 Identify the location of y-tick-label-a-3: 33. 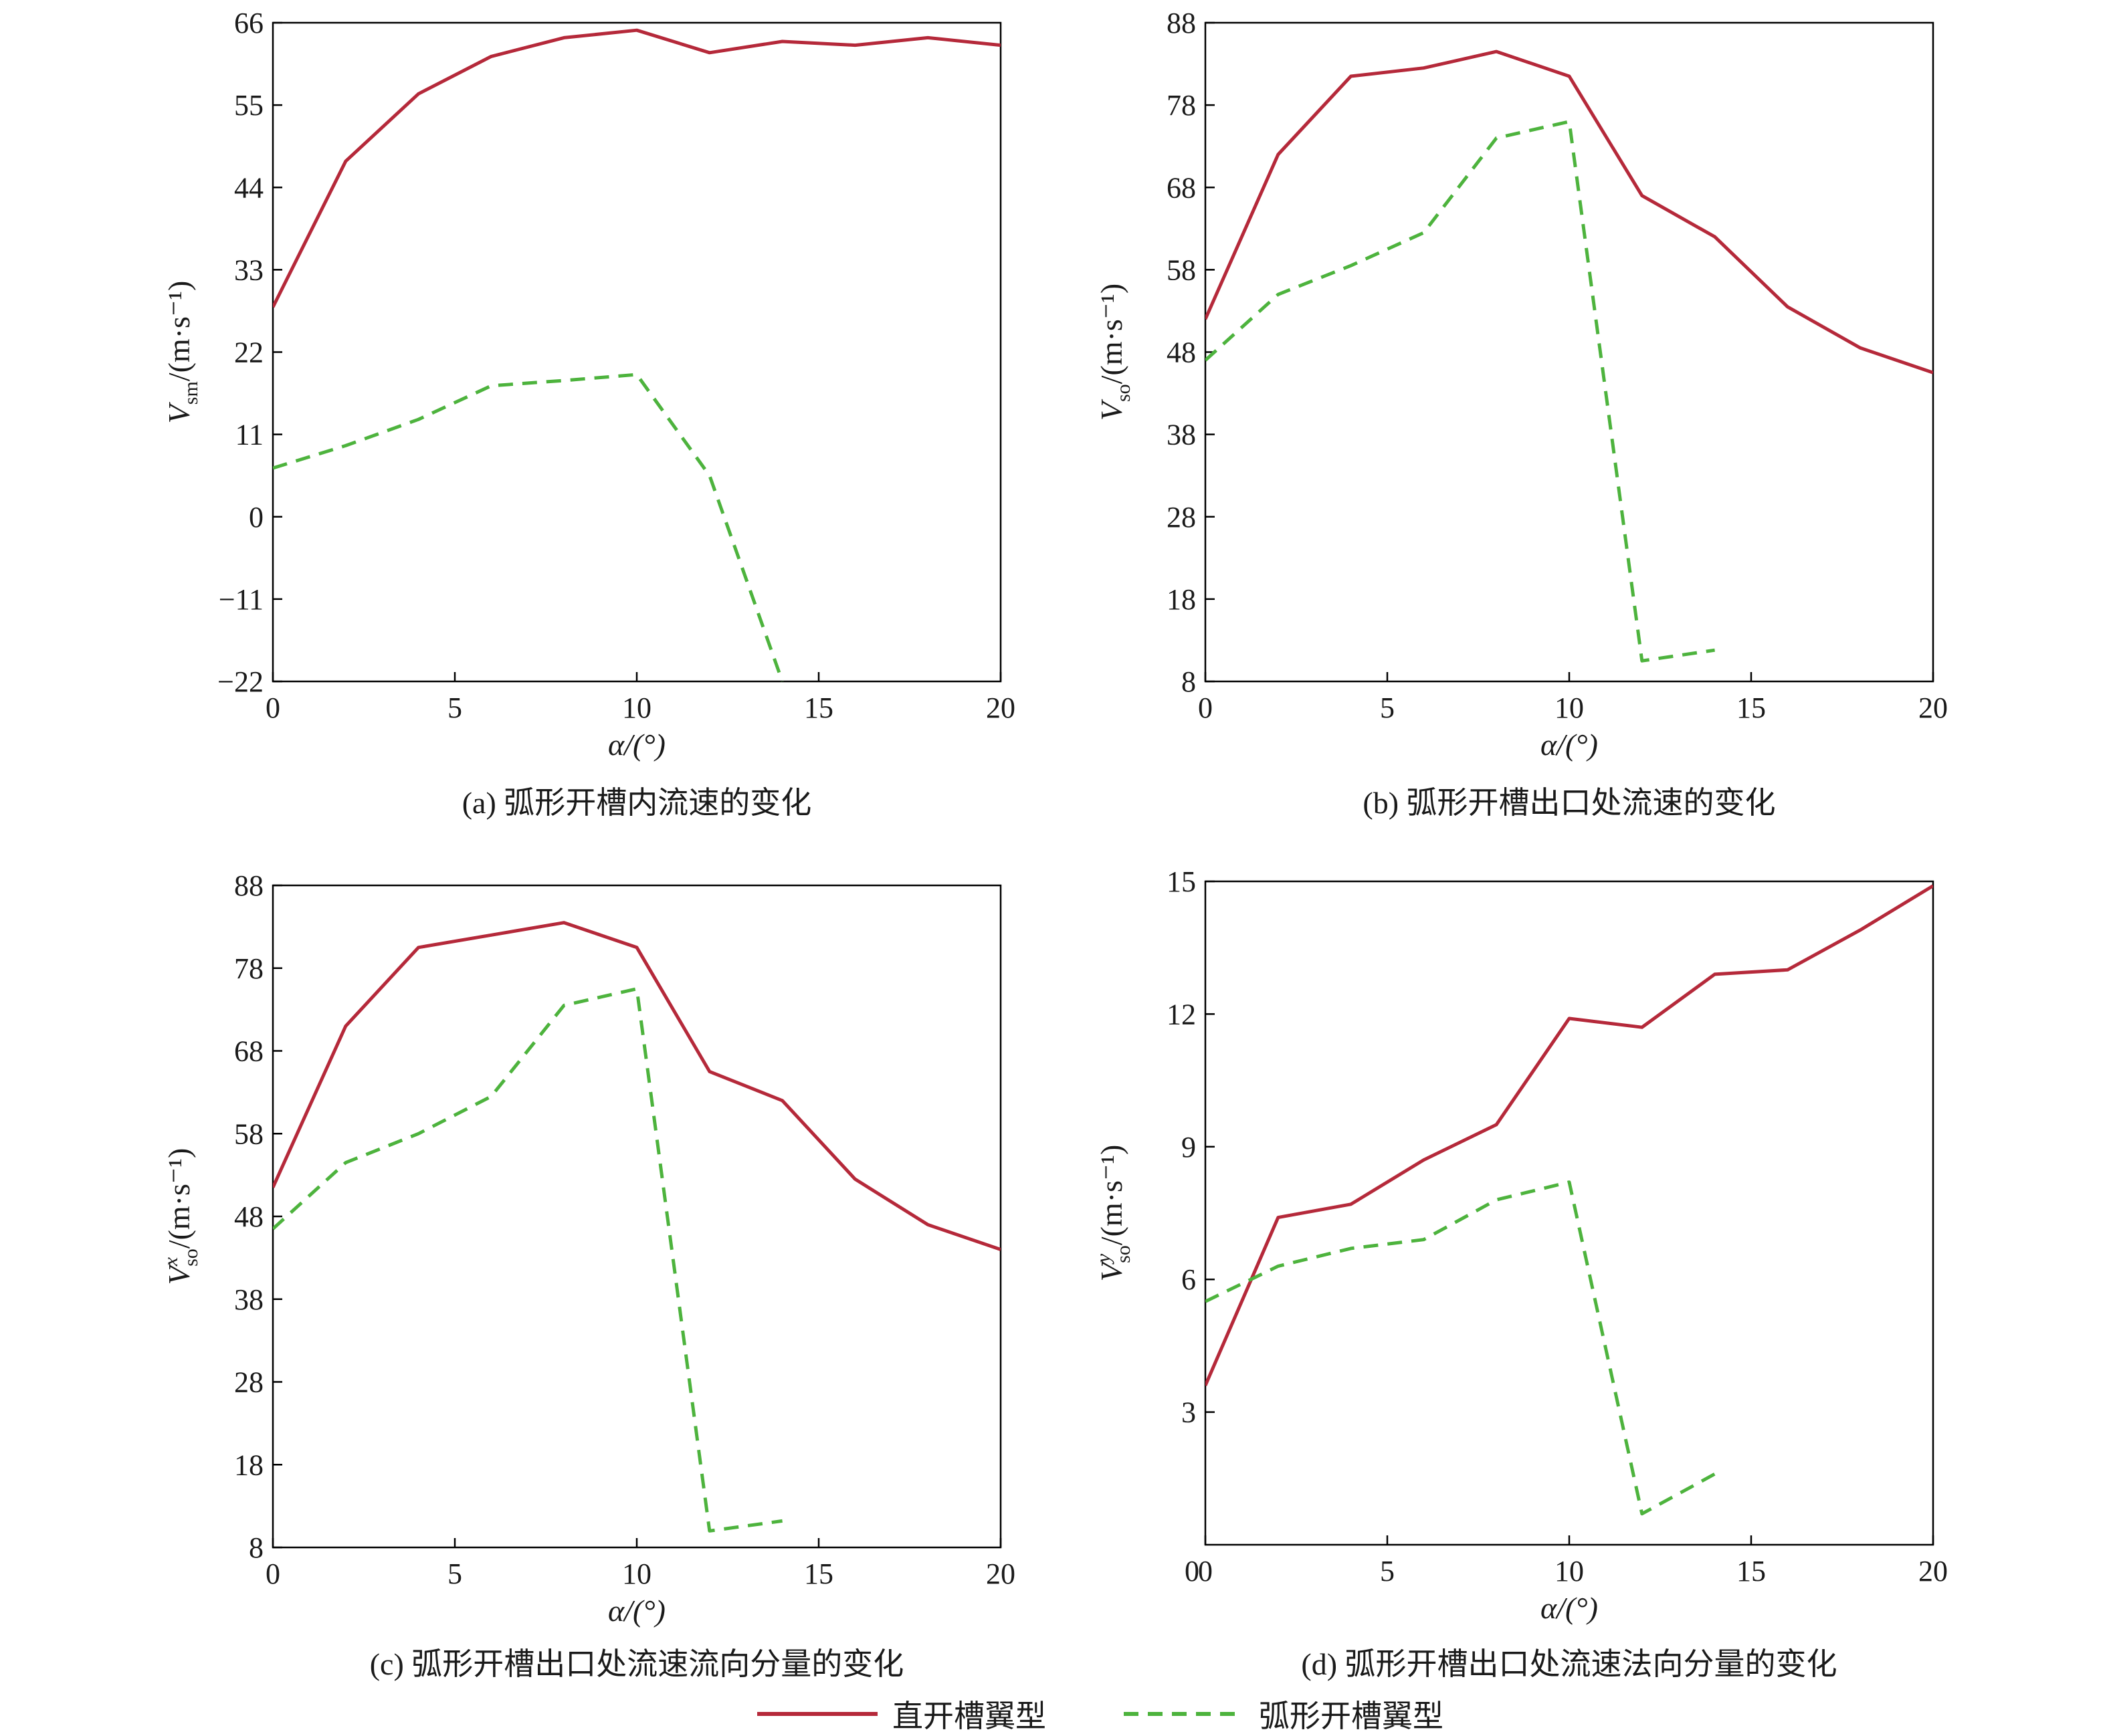
(249, 269).